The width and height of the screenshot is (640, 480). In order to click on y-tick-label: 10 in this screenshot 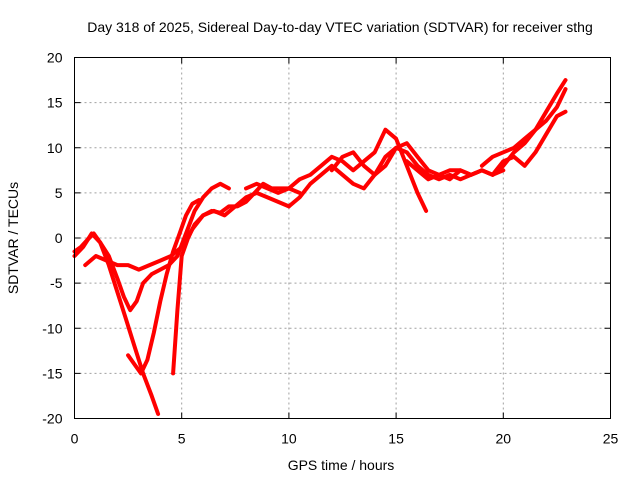, I will do `click(55, 148)`.